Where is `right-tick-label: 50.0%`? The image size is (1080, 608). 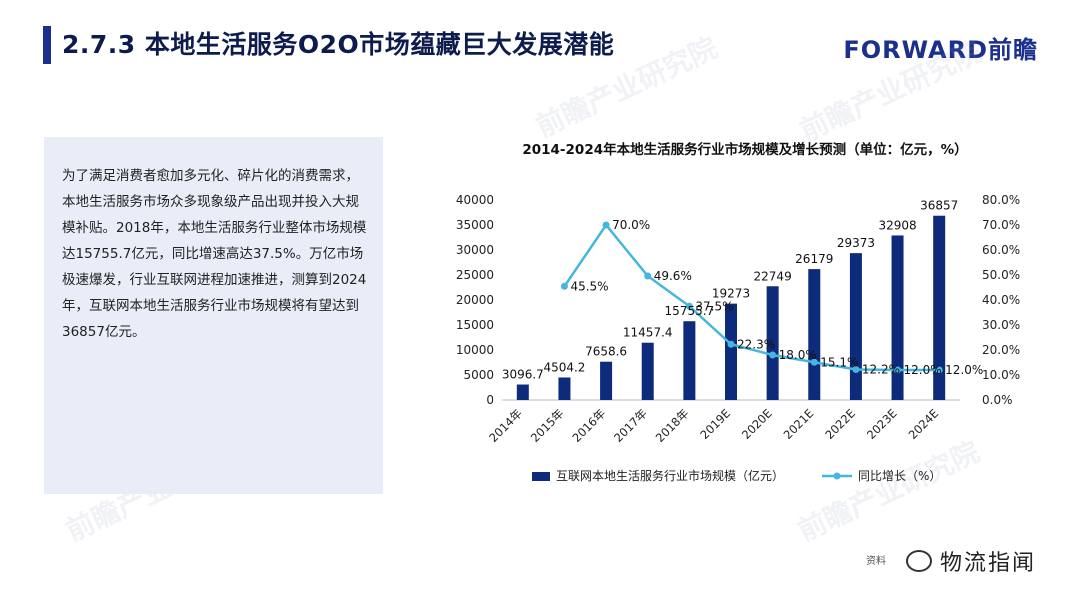
right-tick-label: 50.0% is located at coordinates (1001, 275).